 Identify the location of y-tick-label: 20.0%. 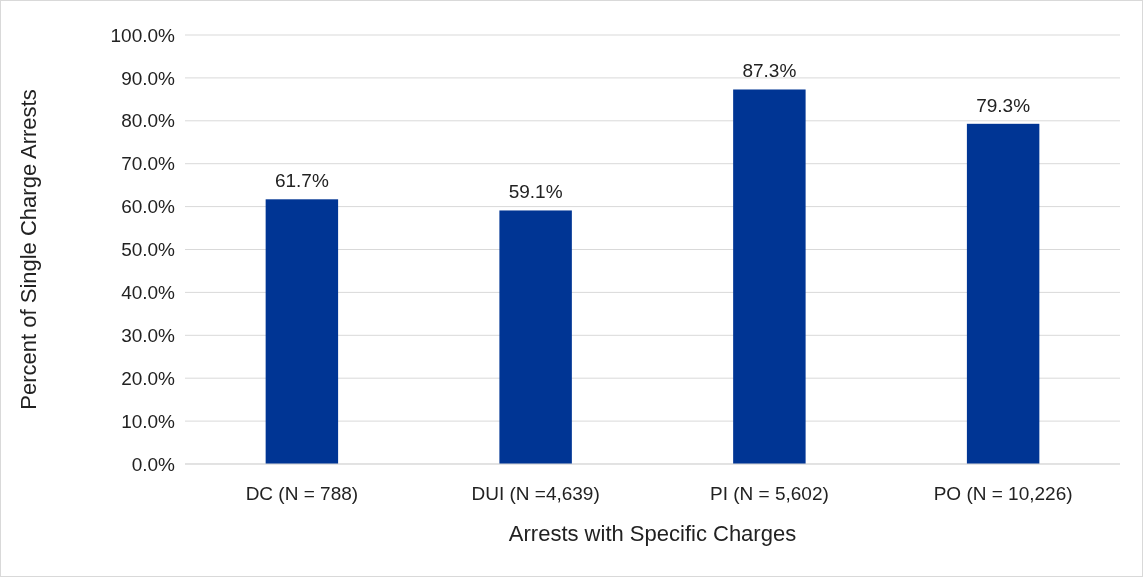
(148, 378).